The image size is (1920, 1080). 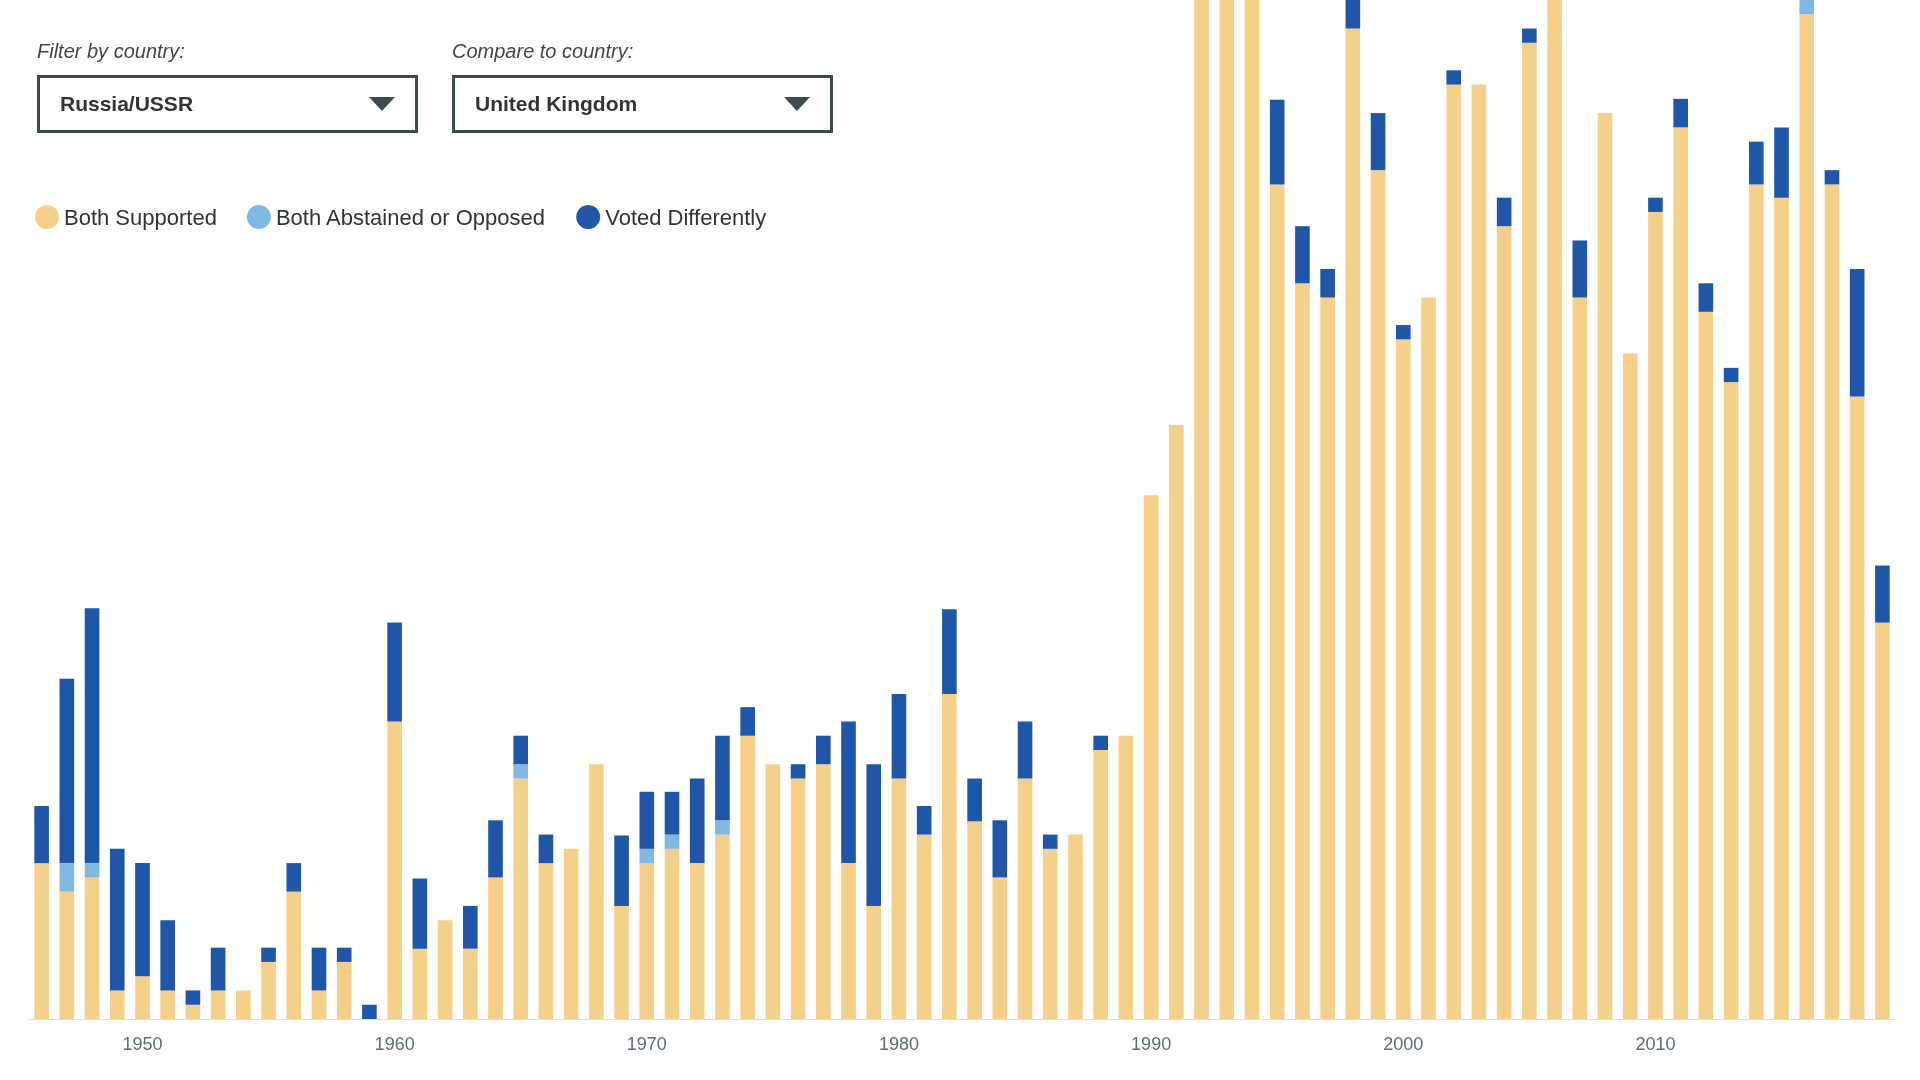 What do you see at coordinates (127, 104) in the screenshot?
I see `annotation: Russia/USSR` at bounding box center [127, 104].